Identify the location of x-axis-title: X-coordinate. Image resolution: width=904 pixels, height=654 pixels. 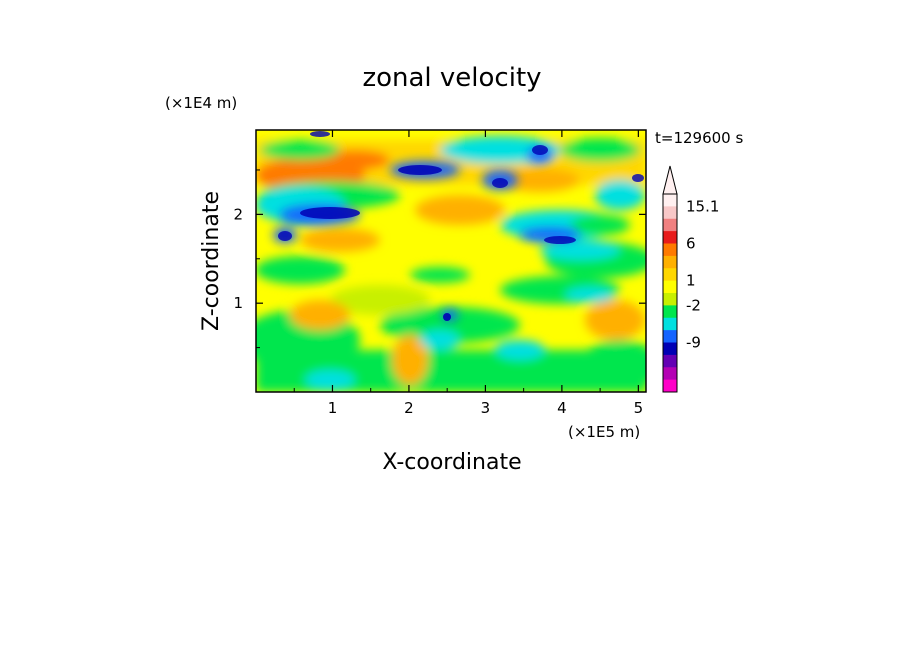
(451, 462).